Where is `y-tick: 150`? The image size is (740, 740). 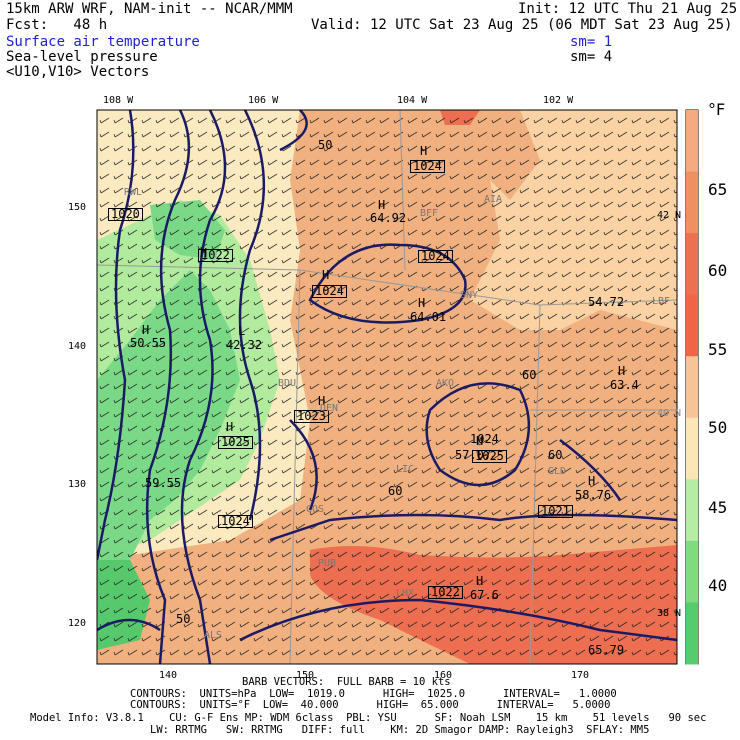 y-tick: 150 is located at coordinates (77, 207).